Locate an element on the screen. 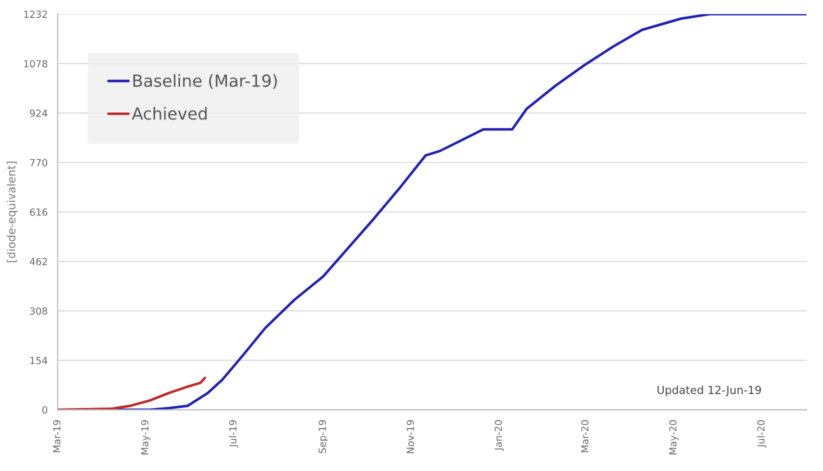 The image size is (823, 471). x-tick-label: Mar-20 is located at coordinates (585, 436).